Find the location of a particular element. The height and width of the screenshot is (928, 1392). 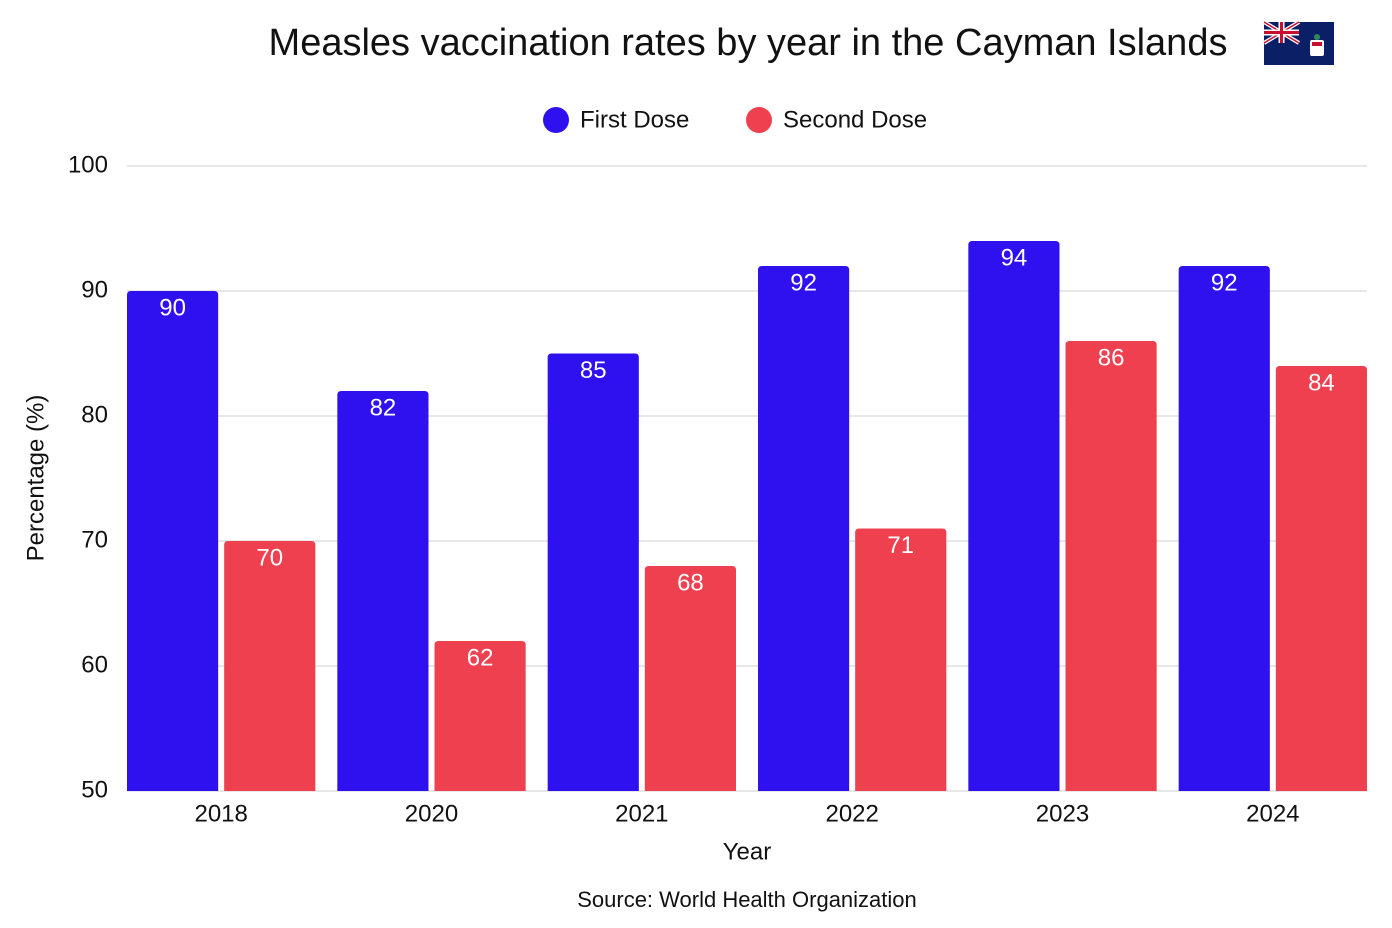

value-label: 71 is located at coordinates (900, 545).